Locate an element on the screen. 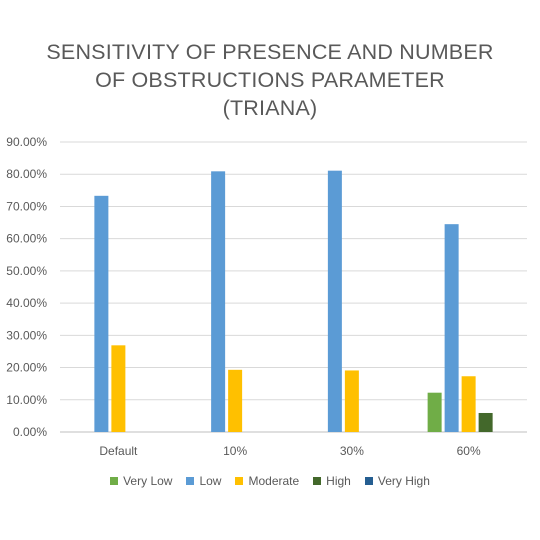 The width and height of the screenshot is (540, 540). y-tick-label: 40.00% is located at coordinates (26, 303).